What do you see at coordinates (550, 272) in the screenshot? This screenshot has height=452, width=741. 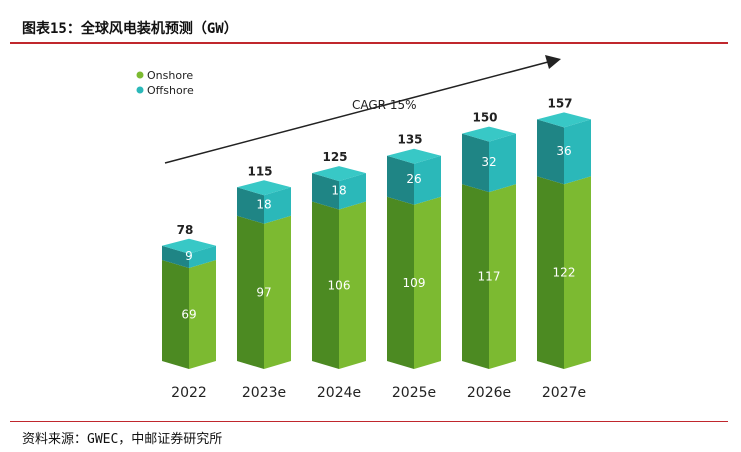 I see `bar-onshore-side-2027e` at bounding box center [550, 272].